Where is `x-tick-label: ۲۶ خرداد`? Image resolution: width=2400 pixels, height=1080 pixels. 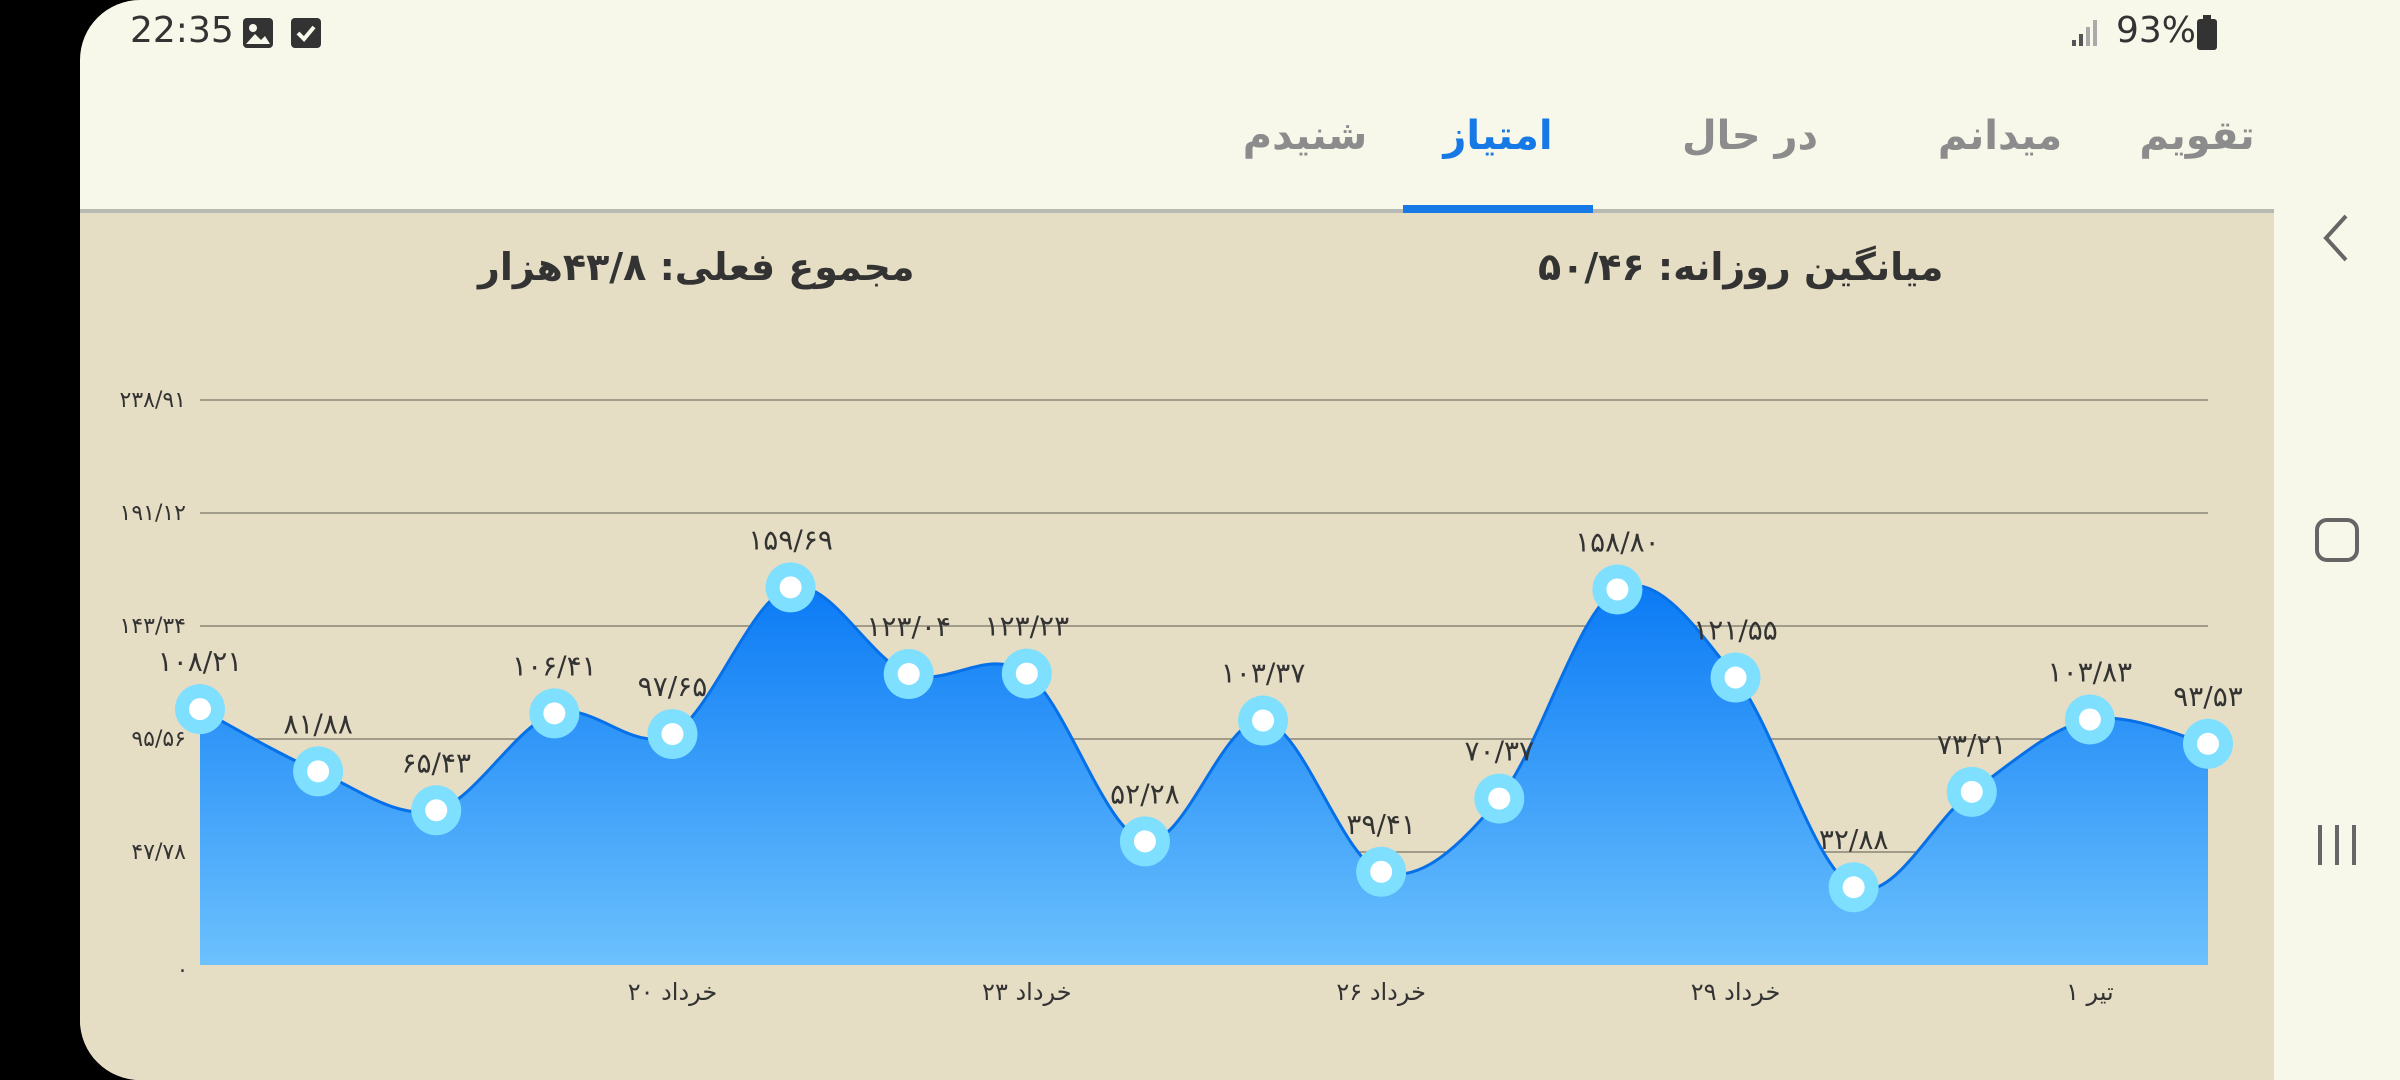
x-tick-label: ۲۶ خرداد is located at coordinates (1381, 992).